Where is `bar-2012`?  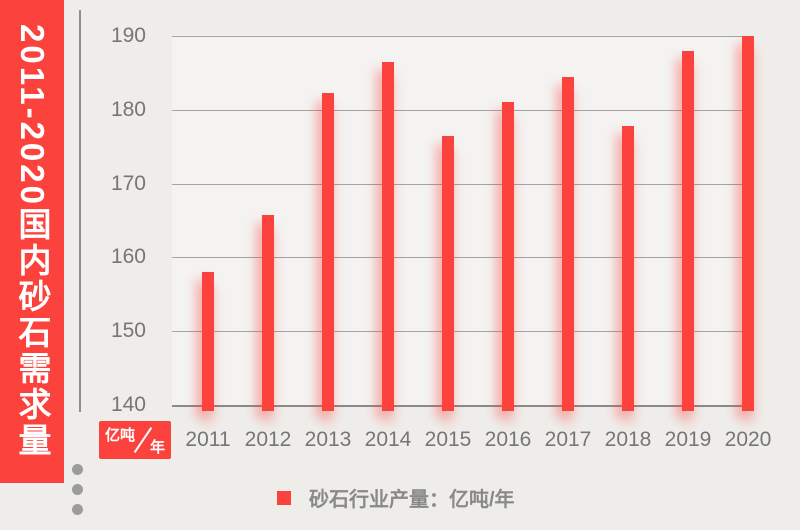 bar-2012 is located at coordinates (268, 312).